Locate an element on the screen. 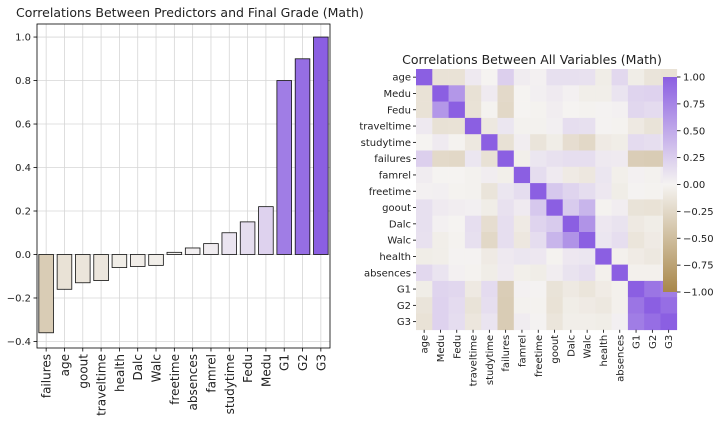  heatmap-cell-Walc-freetime is located at coordinates (538, 240).